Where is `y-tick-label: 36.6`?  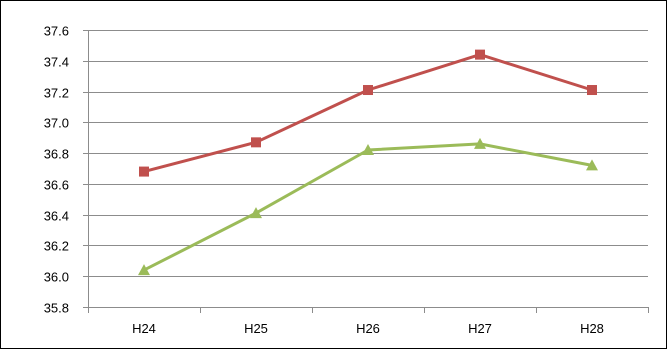 y-tick-label: 36.6 is located at coordinates (56, 185).